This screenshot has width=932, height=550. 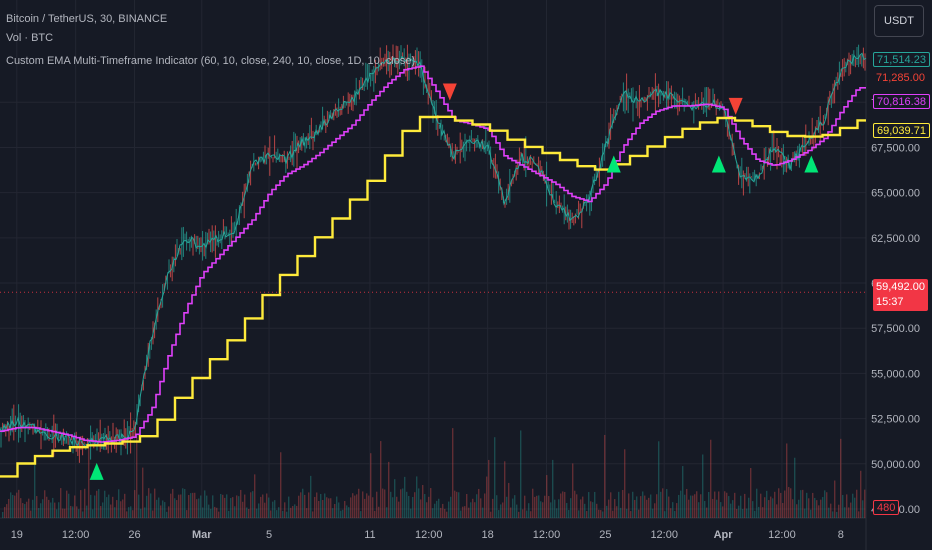 What do you see at coordinates (895, 465) in the screenshot?
I see `y-tick-label: 50,000.00` at bounding box center [895, 465].